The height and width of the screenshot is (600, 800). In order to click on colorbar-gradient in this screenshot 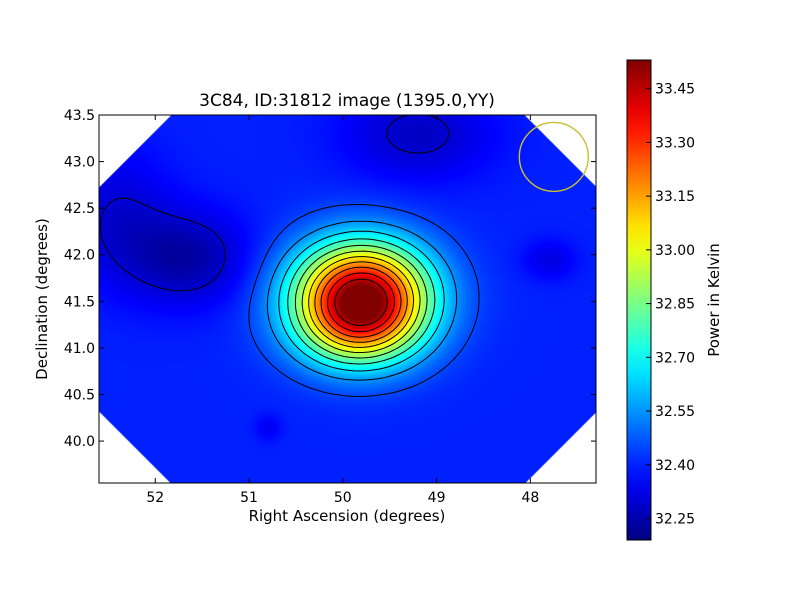, I will do `click(639, 300)`.